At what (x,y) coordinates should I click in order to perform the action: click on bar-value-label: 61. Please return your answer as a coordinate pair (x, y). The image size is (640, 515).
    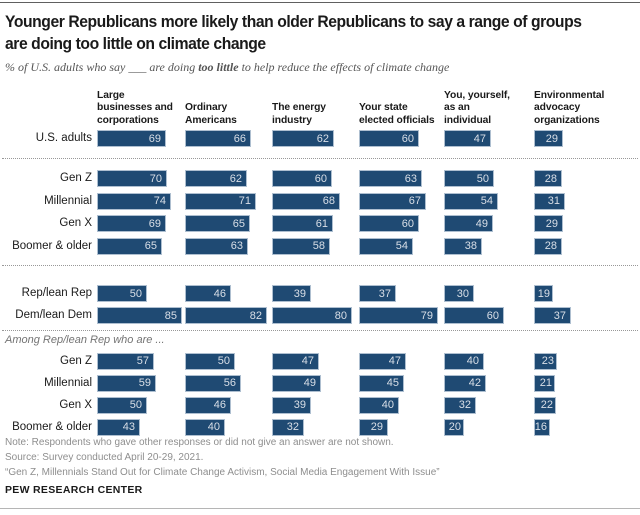
    Looking at the image, I should click on (321, 223).